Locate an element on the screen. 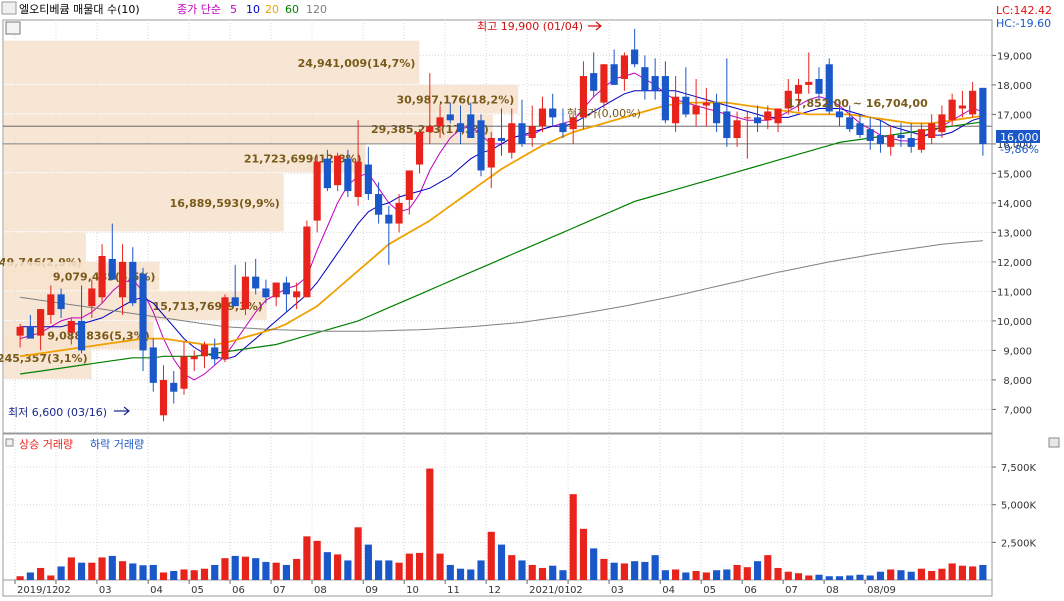 This screenshot has width=1064, height=601. x-tick-label: 12 is located at coordinates (494, 590).